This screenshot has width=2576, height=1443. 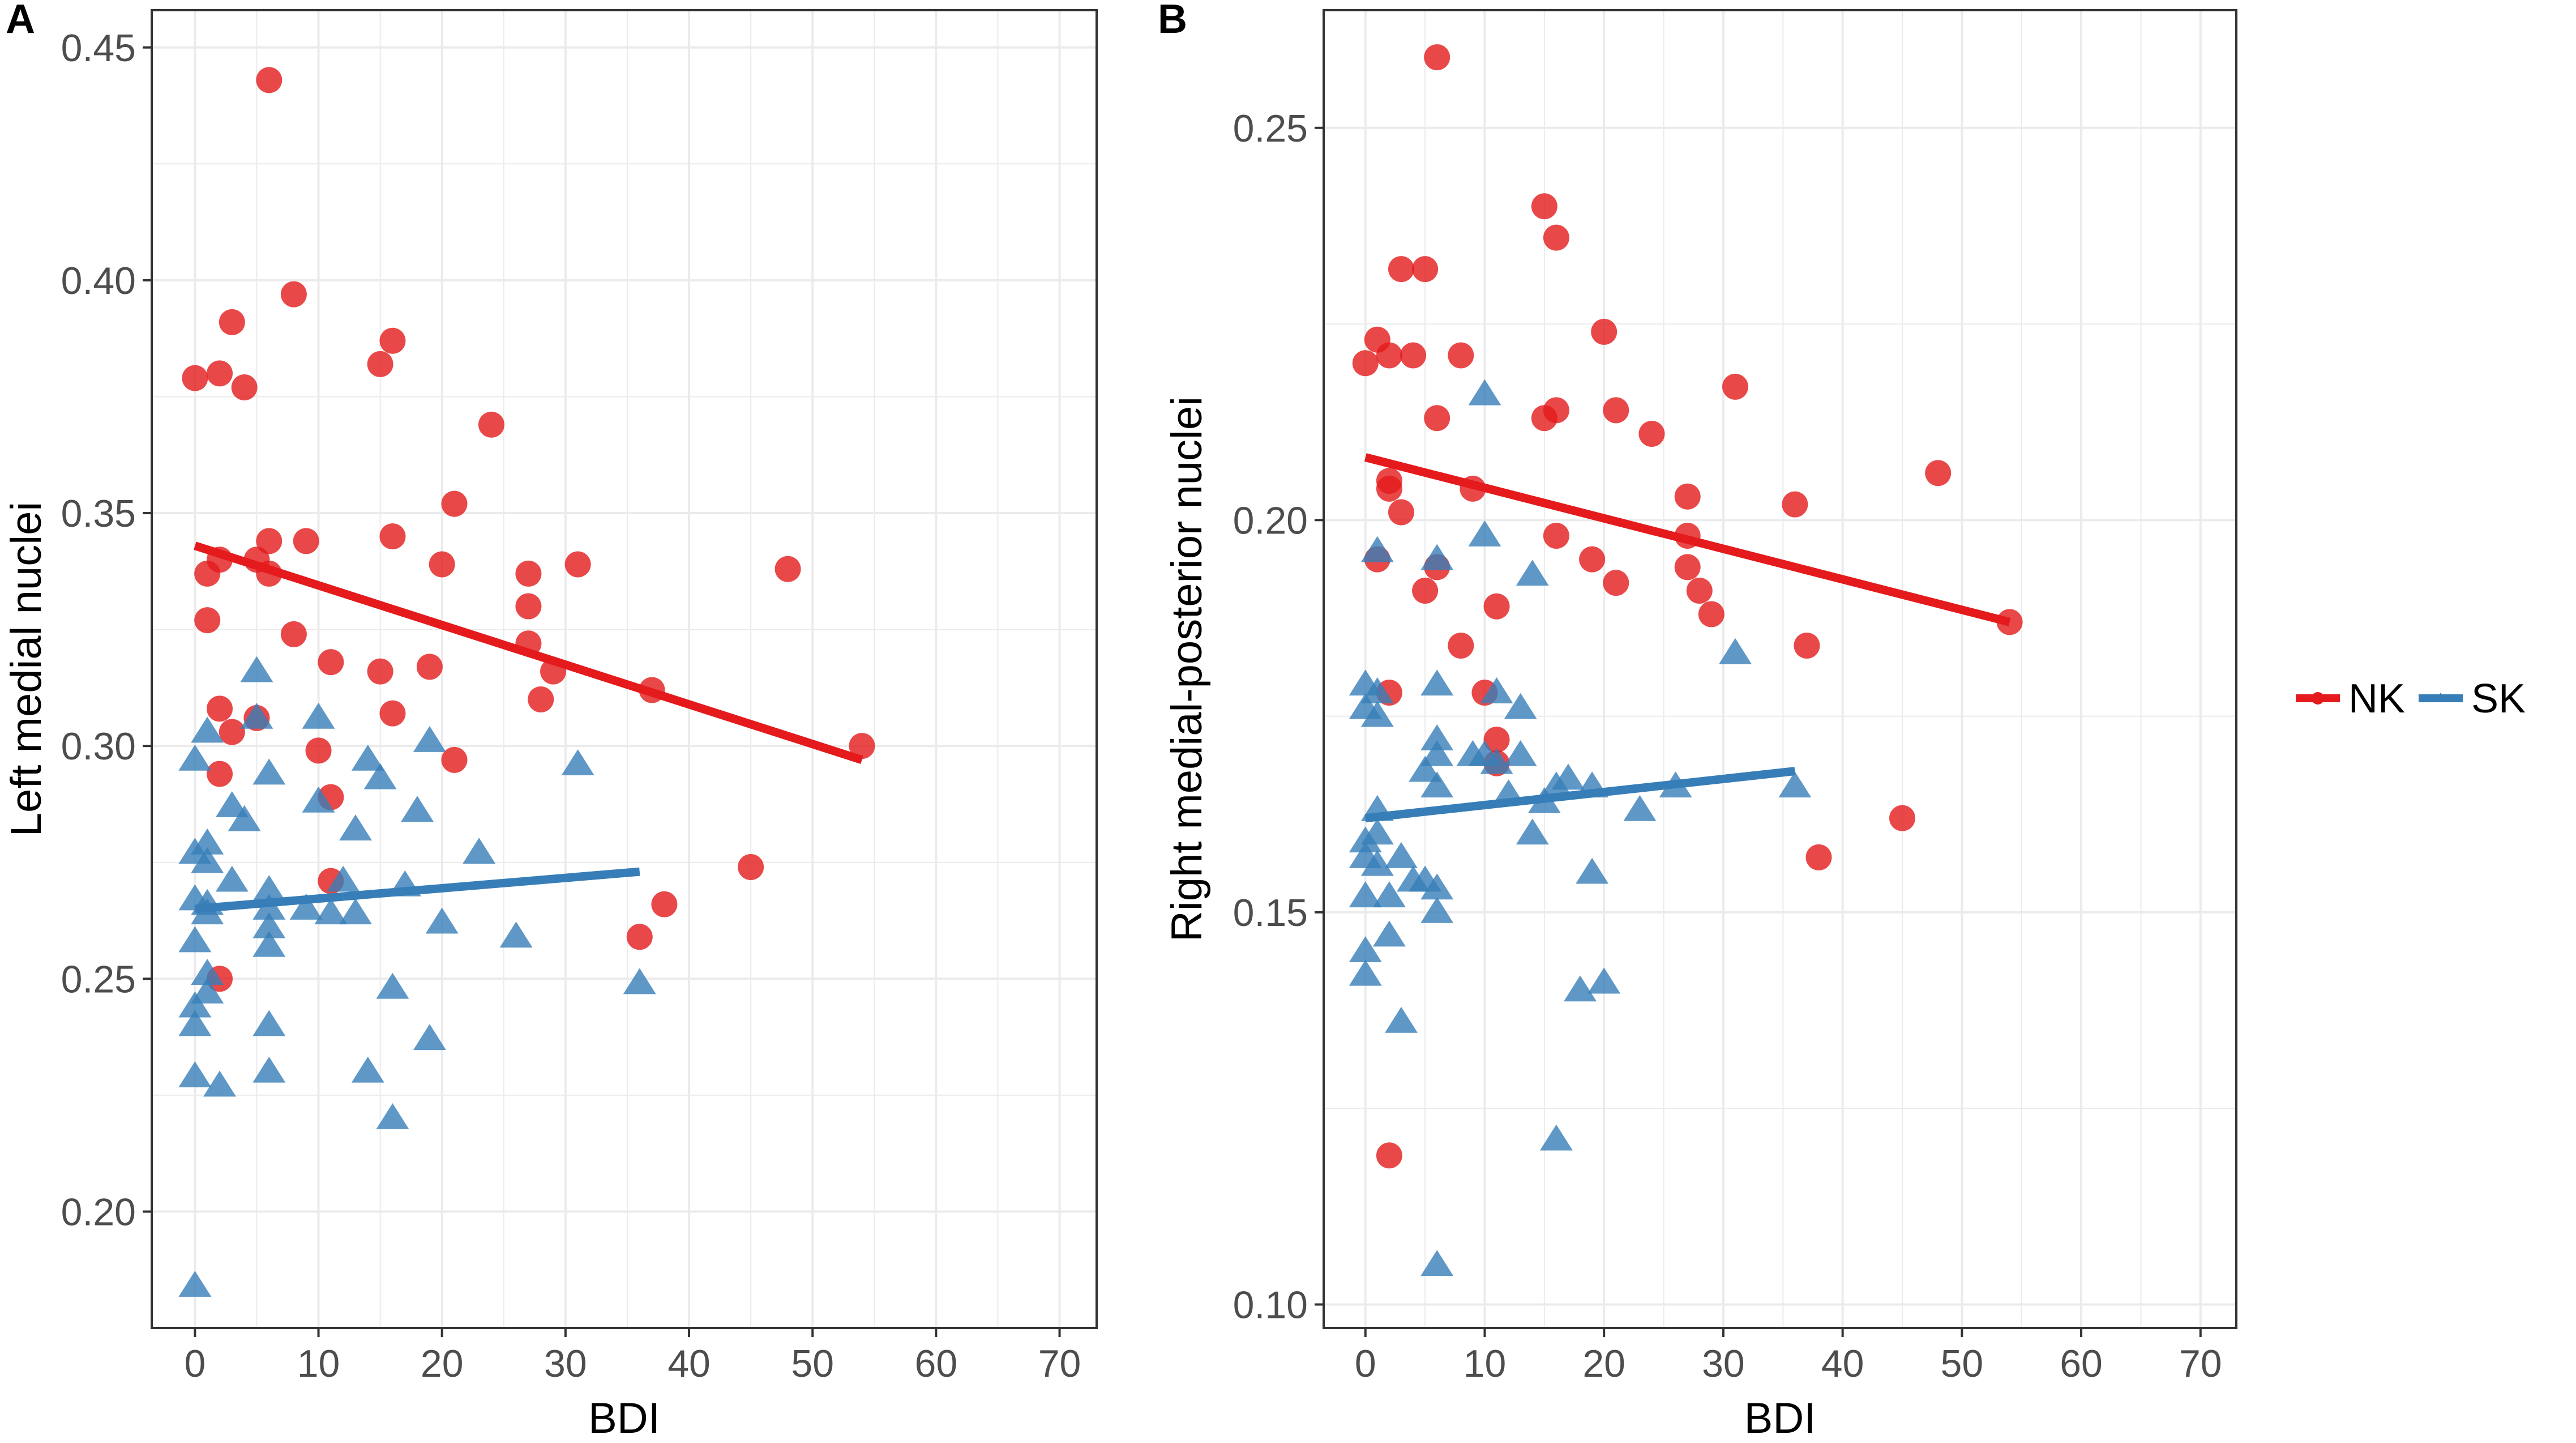 I want to click on y-tick-label: 0.30, so click(x=98, y=746).